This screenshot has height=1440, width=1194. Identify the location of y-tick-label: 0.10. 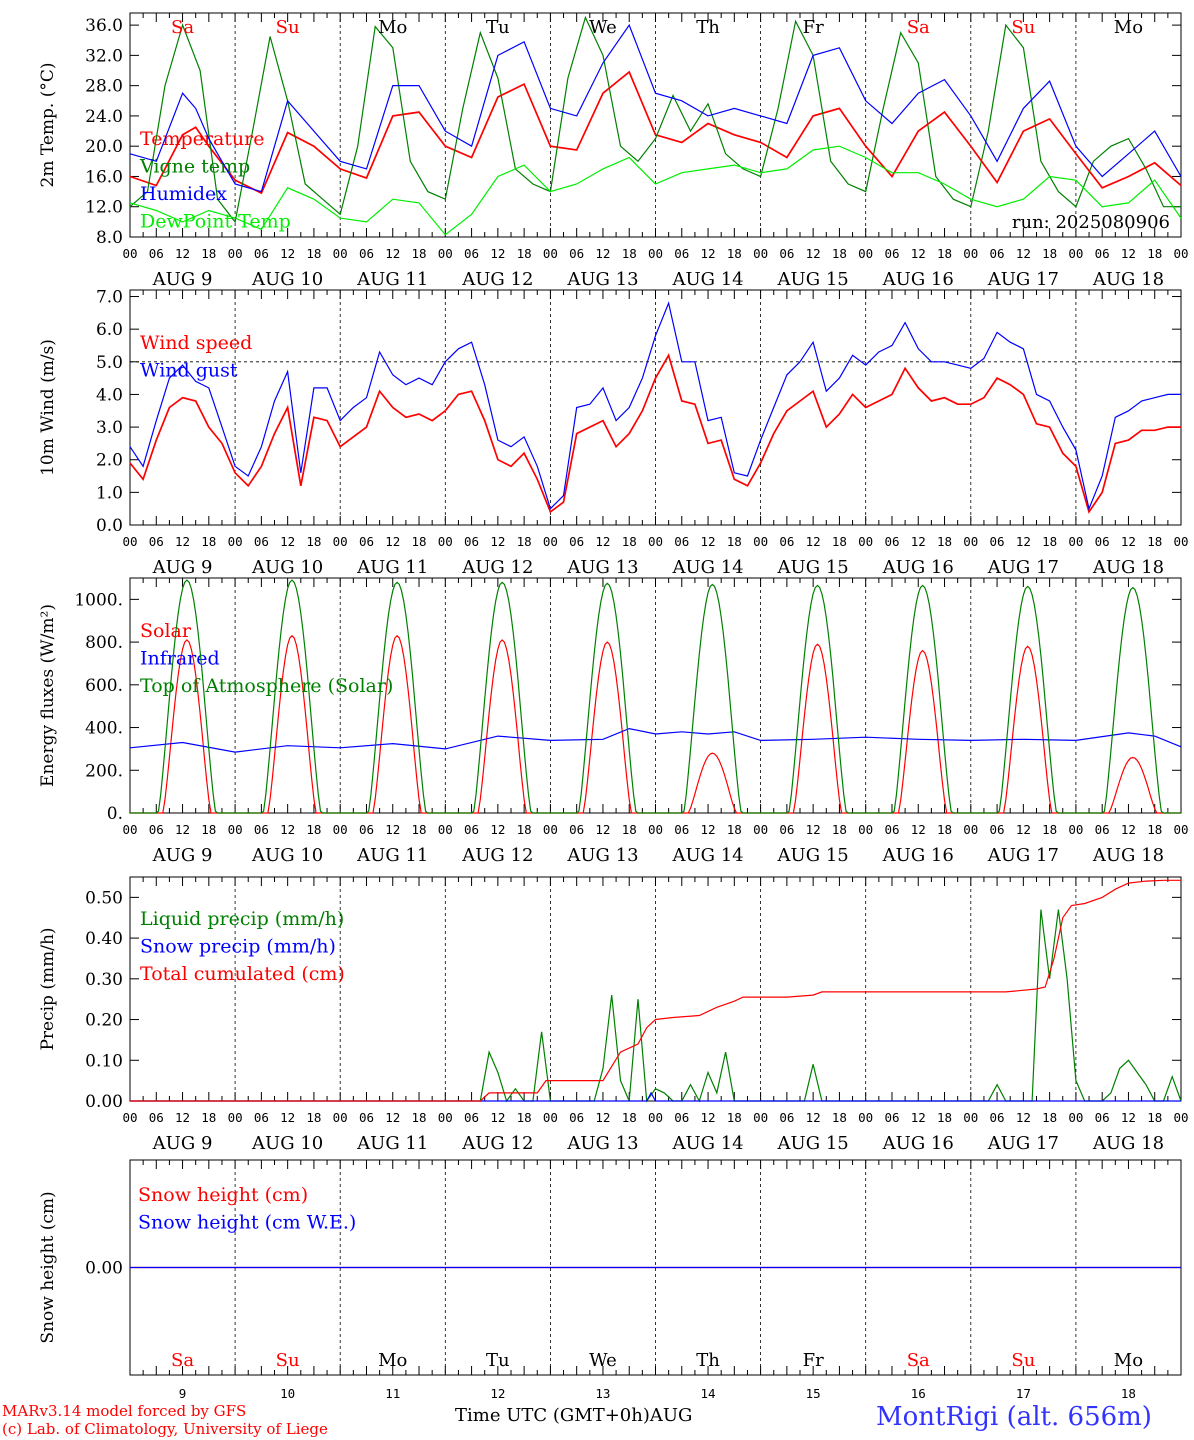
(104, 1061).